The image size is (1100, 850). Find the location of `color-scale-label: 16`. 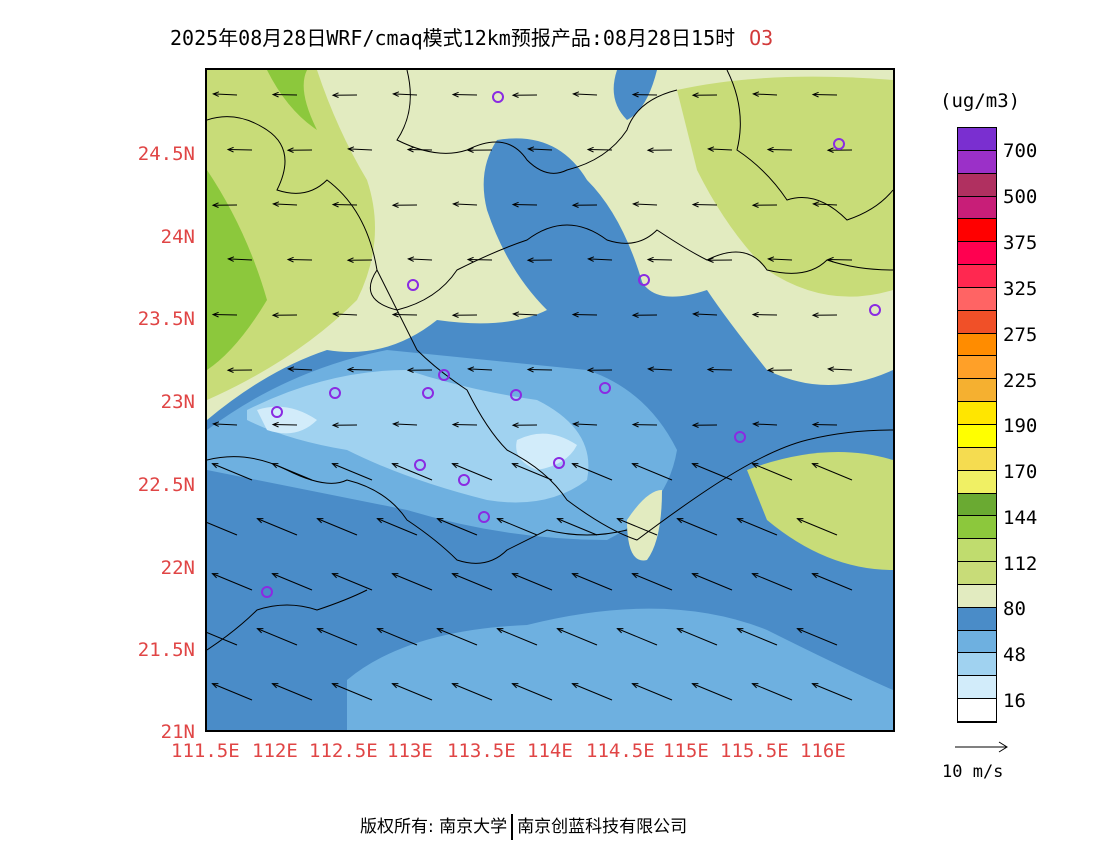

color-scale-label: 16 is located at coordinates (1014, 701).